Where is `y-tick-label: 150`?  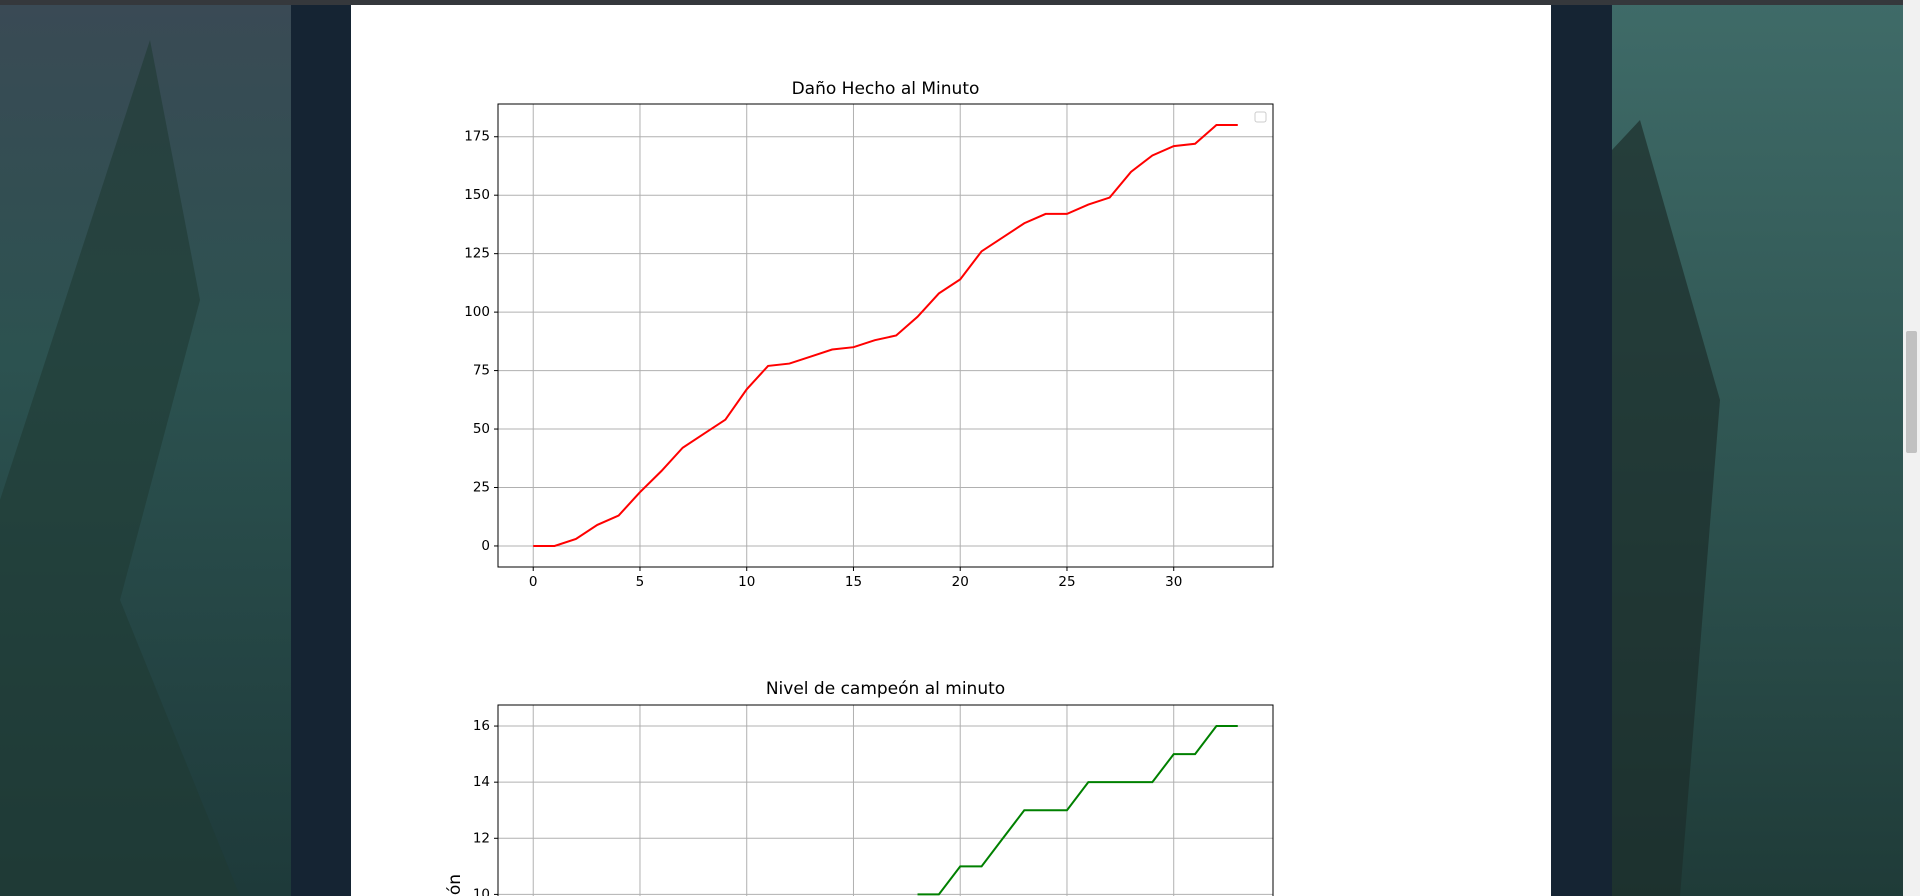
y-tick-label: 150 is located at coordinates (477, 195).